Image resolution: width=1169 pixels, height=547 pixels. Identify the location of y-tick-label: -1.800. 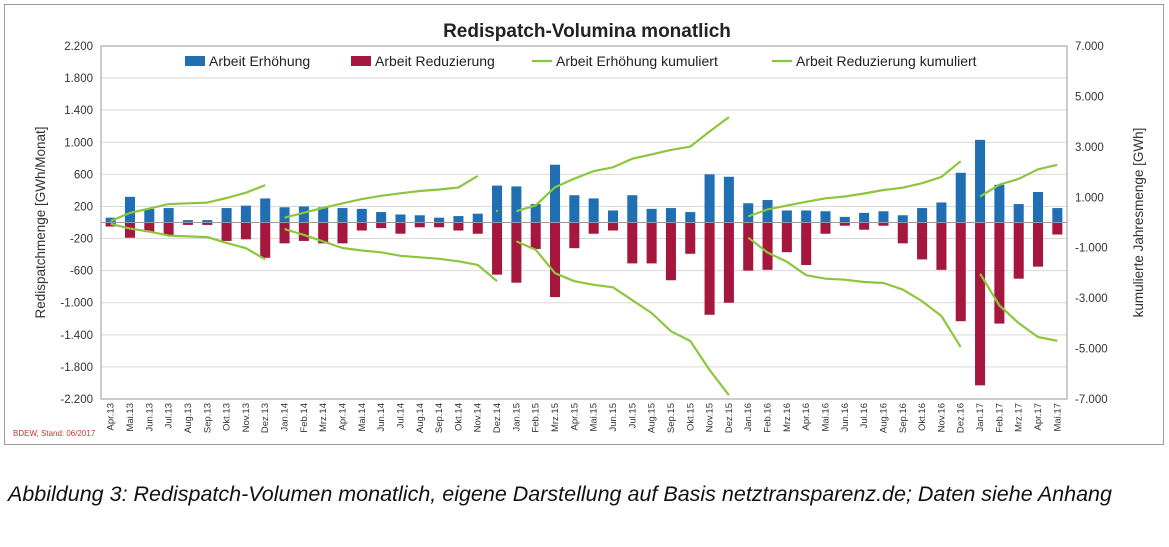
(76, 368).